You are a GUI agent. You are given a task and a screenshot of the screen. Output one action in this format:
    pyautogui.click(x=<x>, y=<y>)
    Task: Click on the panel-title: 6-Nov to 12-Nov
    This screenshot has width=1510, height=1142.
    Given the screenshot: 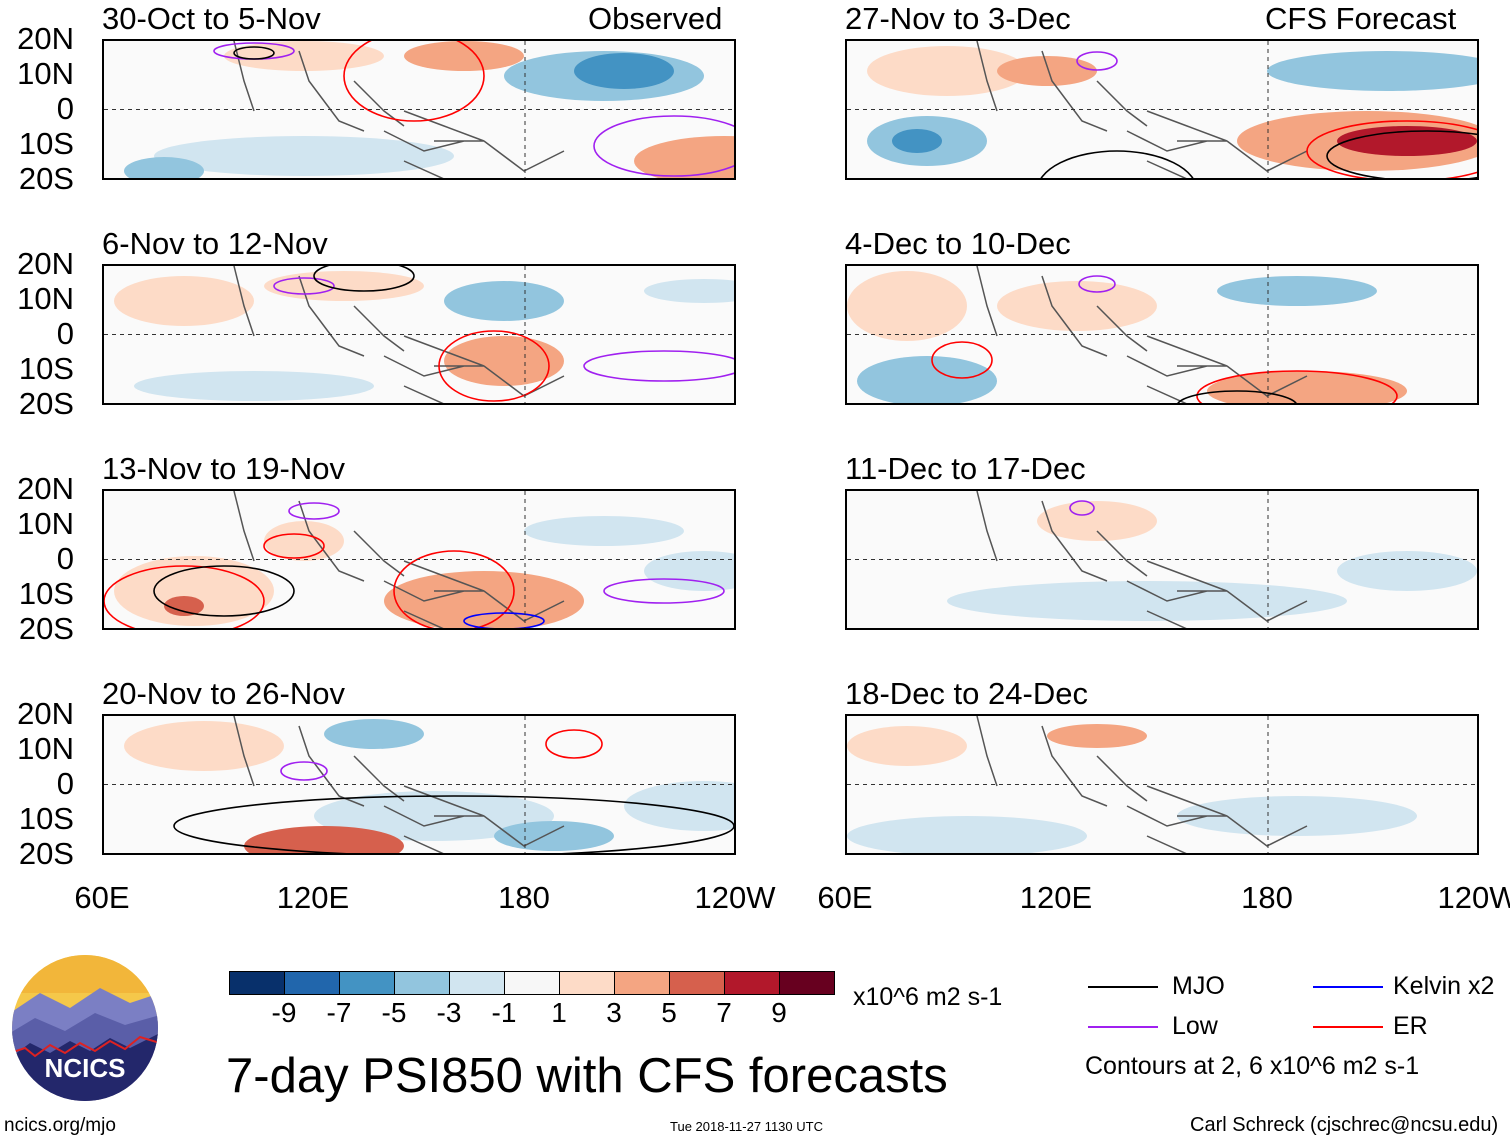 What is the action you would take?
    pyautogui.click(x=215, y=243)
    